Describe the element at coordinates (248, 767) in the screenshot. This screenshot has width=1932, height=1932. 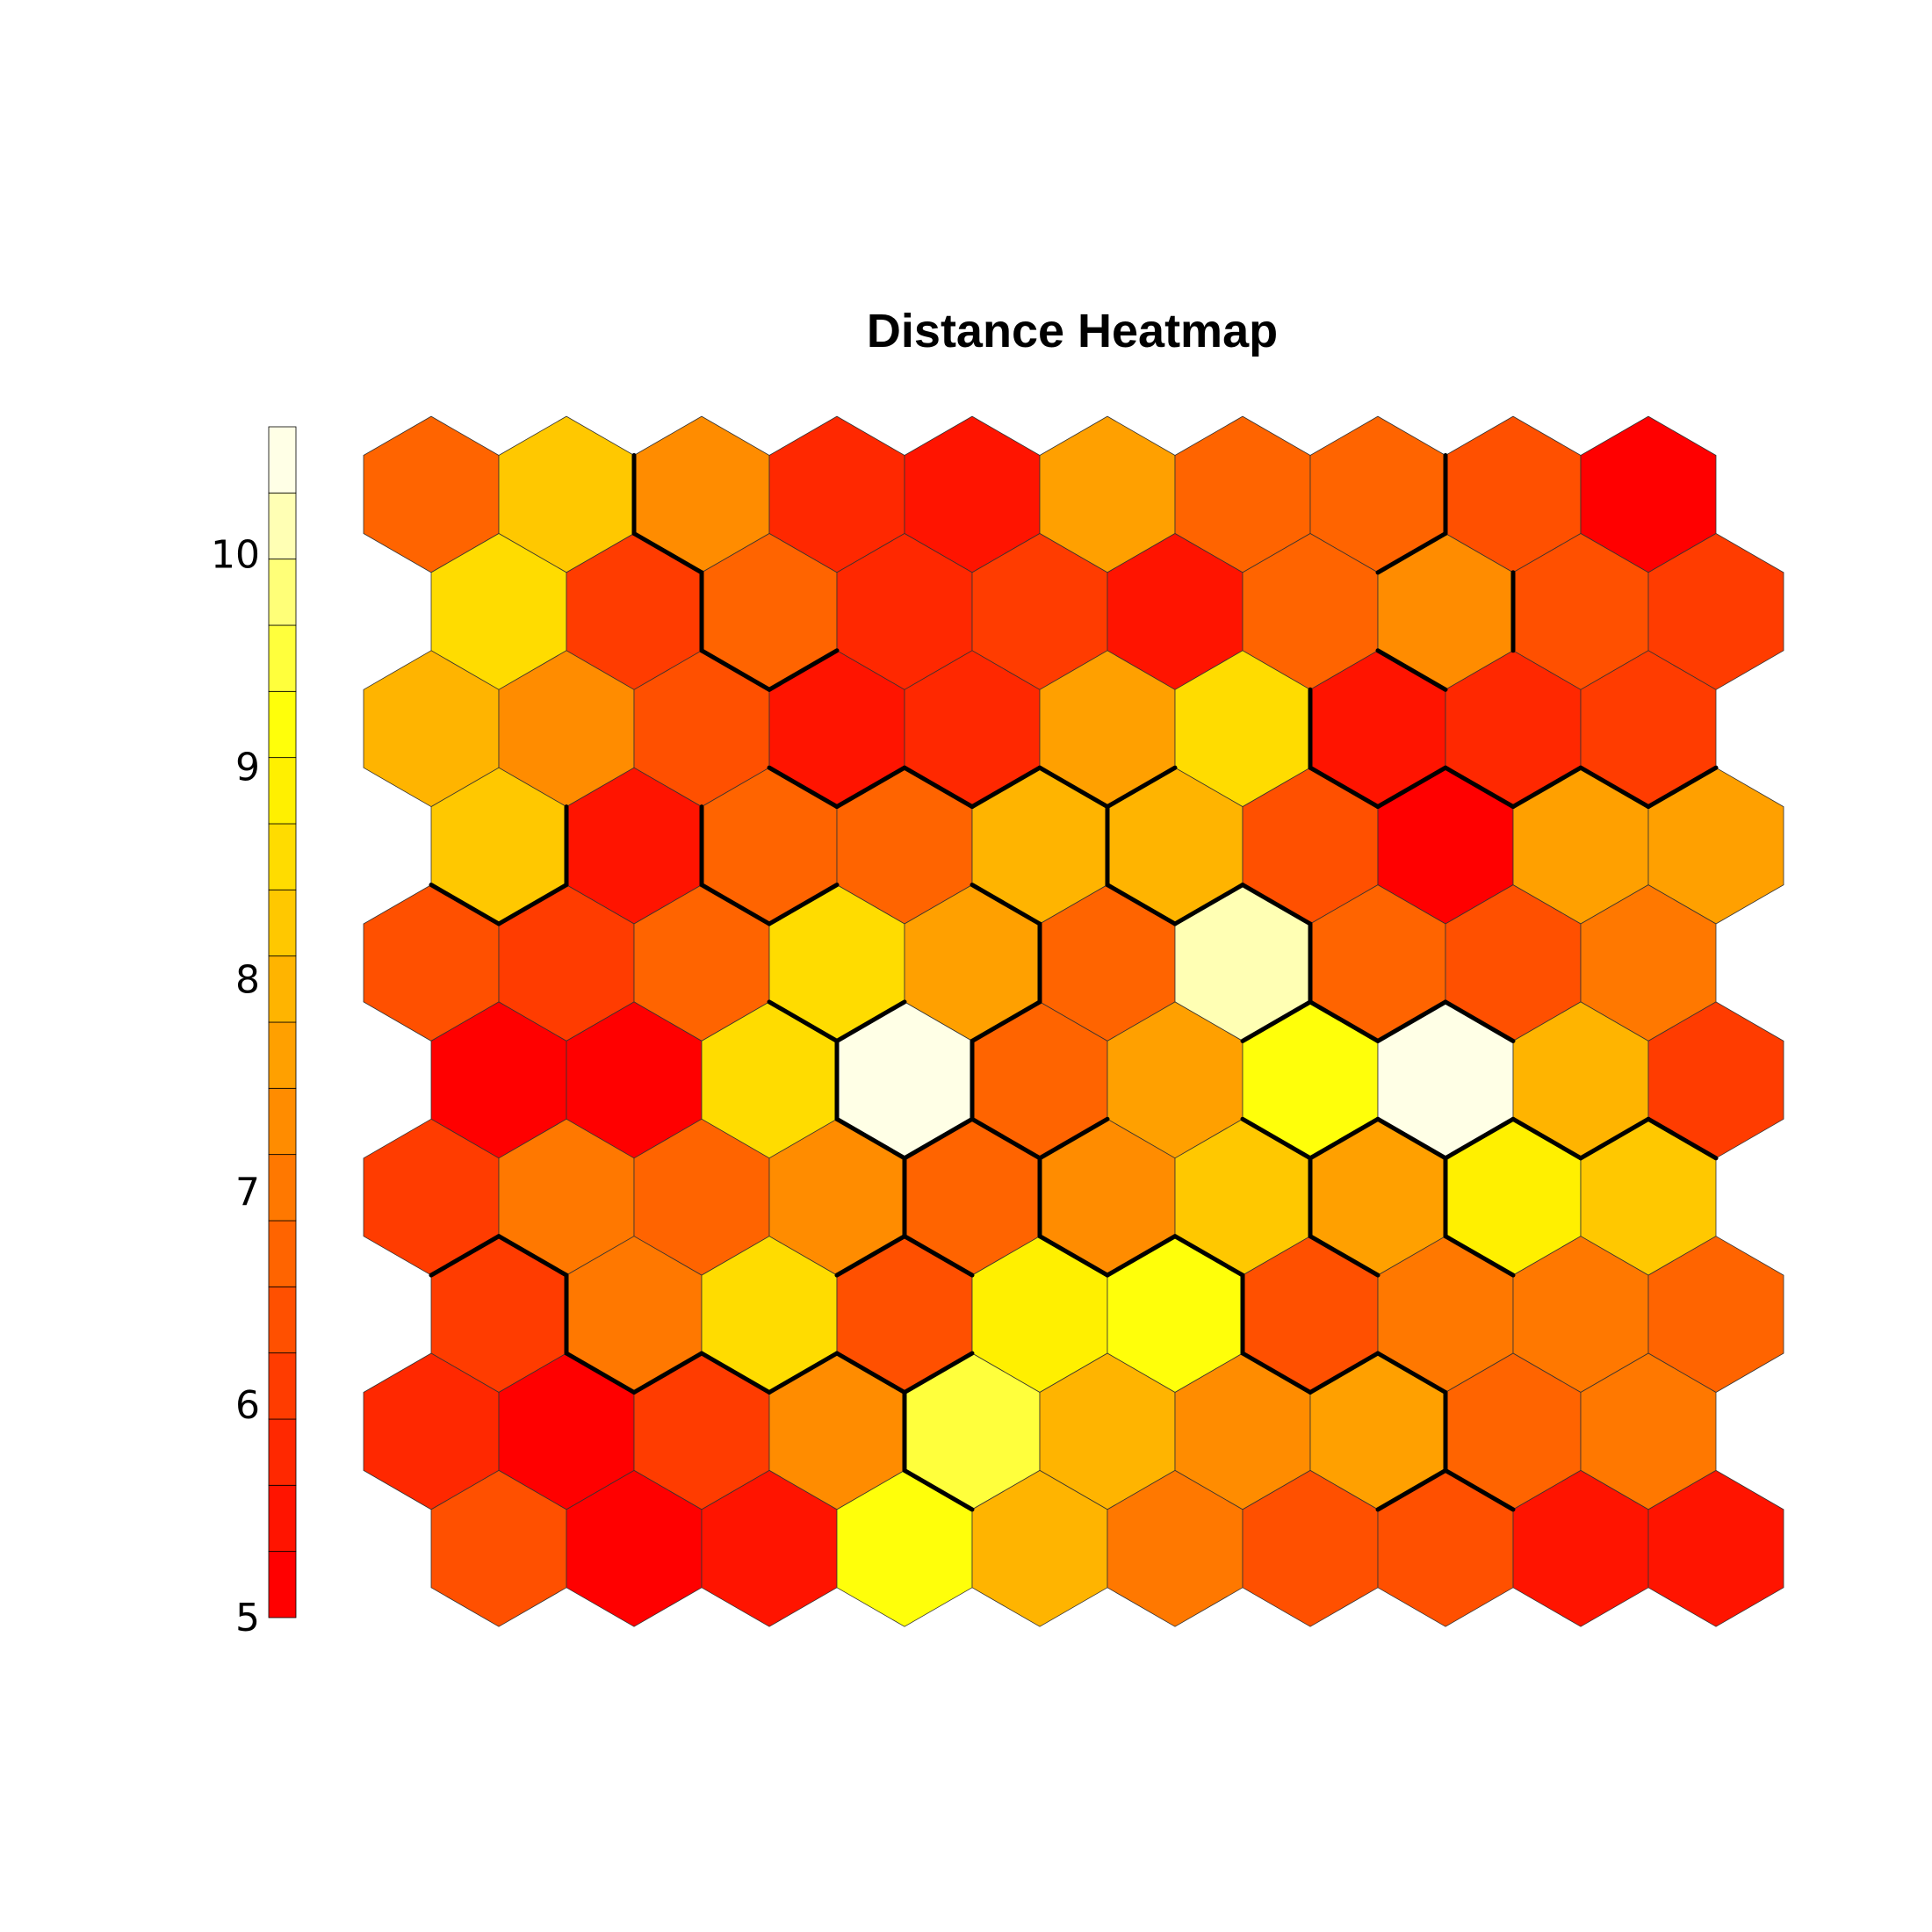
I see `colorbar-tick-label: 9` at that location.